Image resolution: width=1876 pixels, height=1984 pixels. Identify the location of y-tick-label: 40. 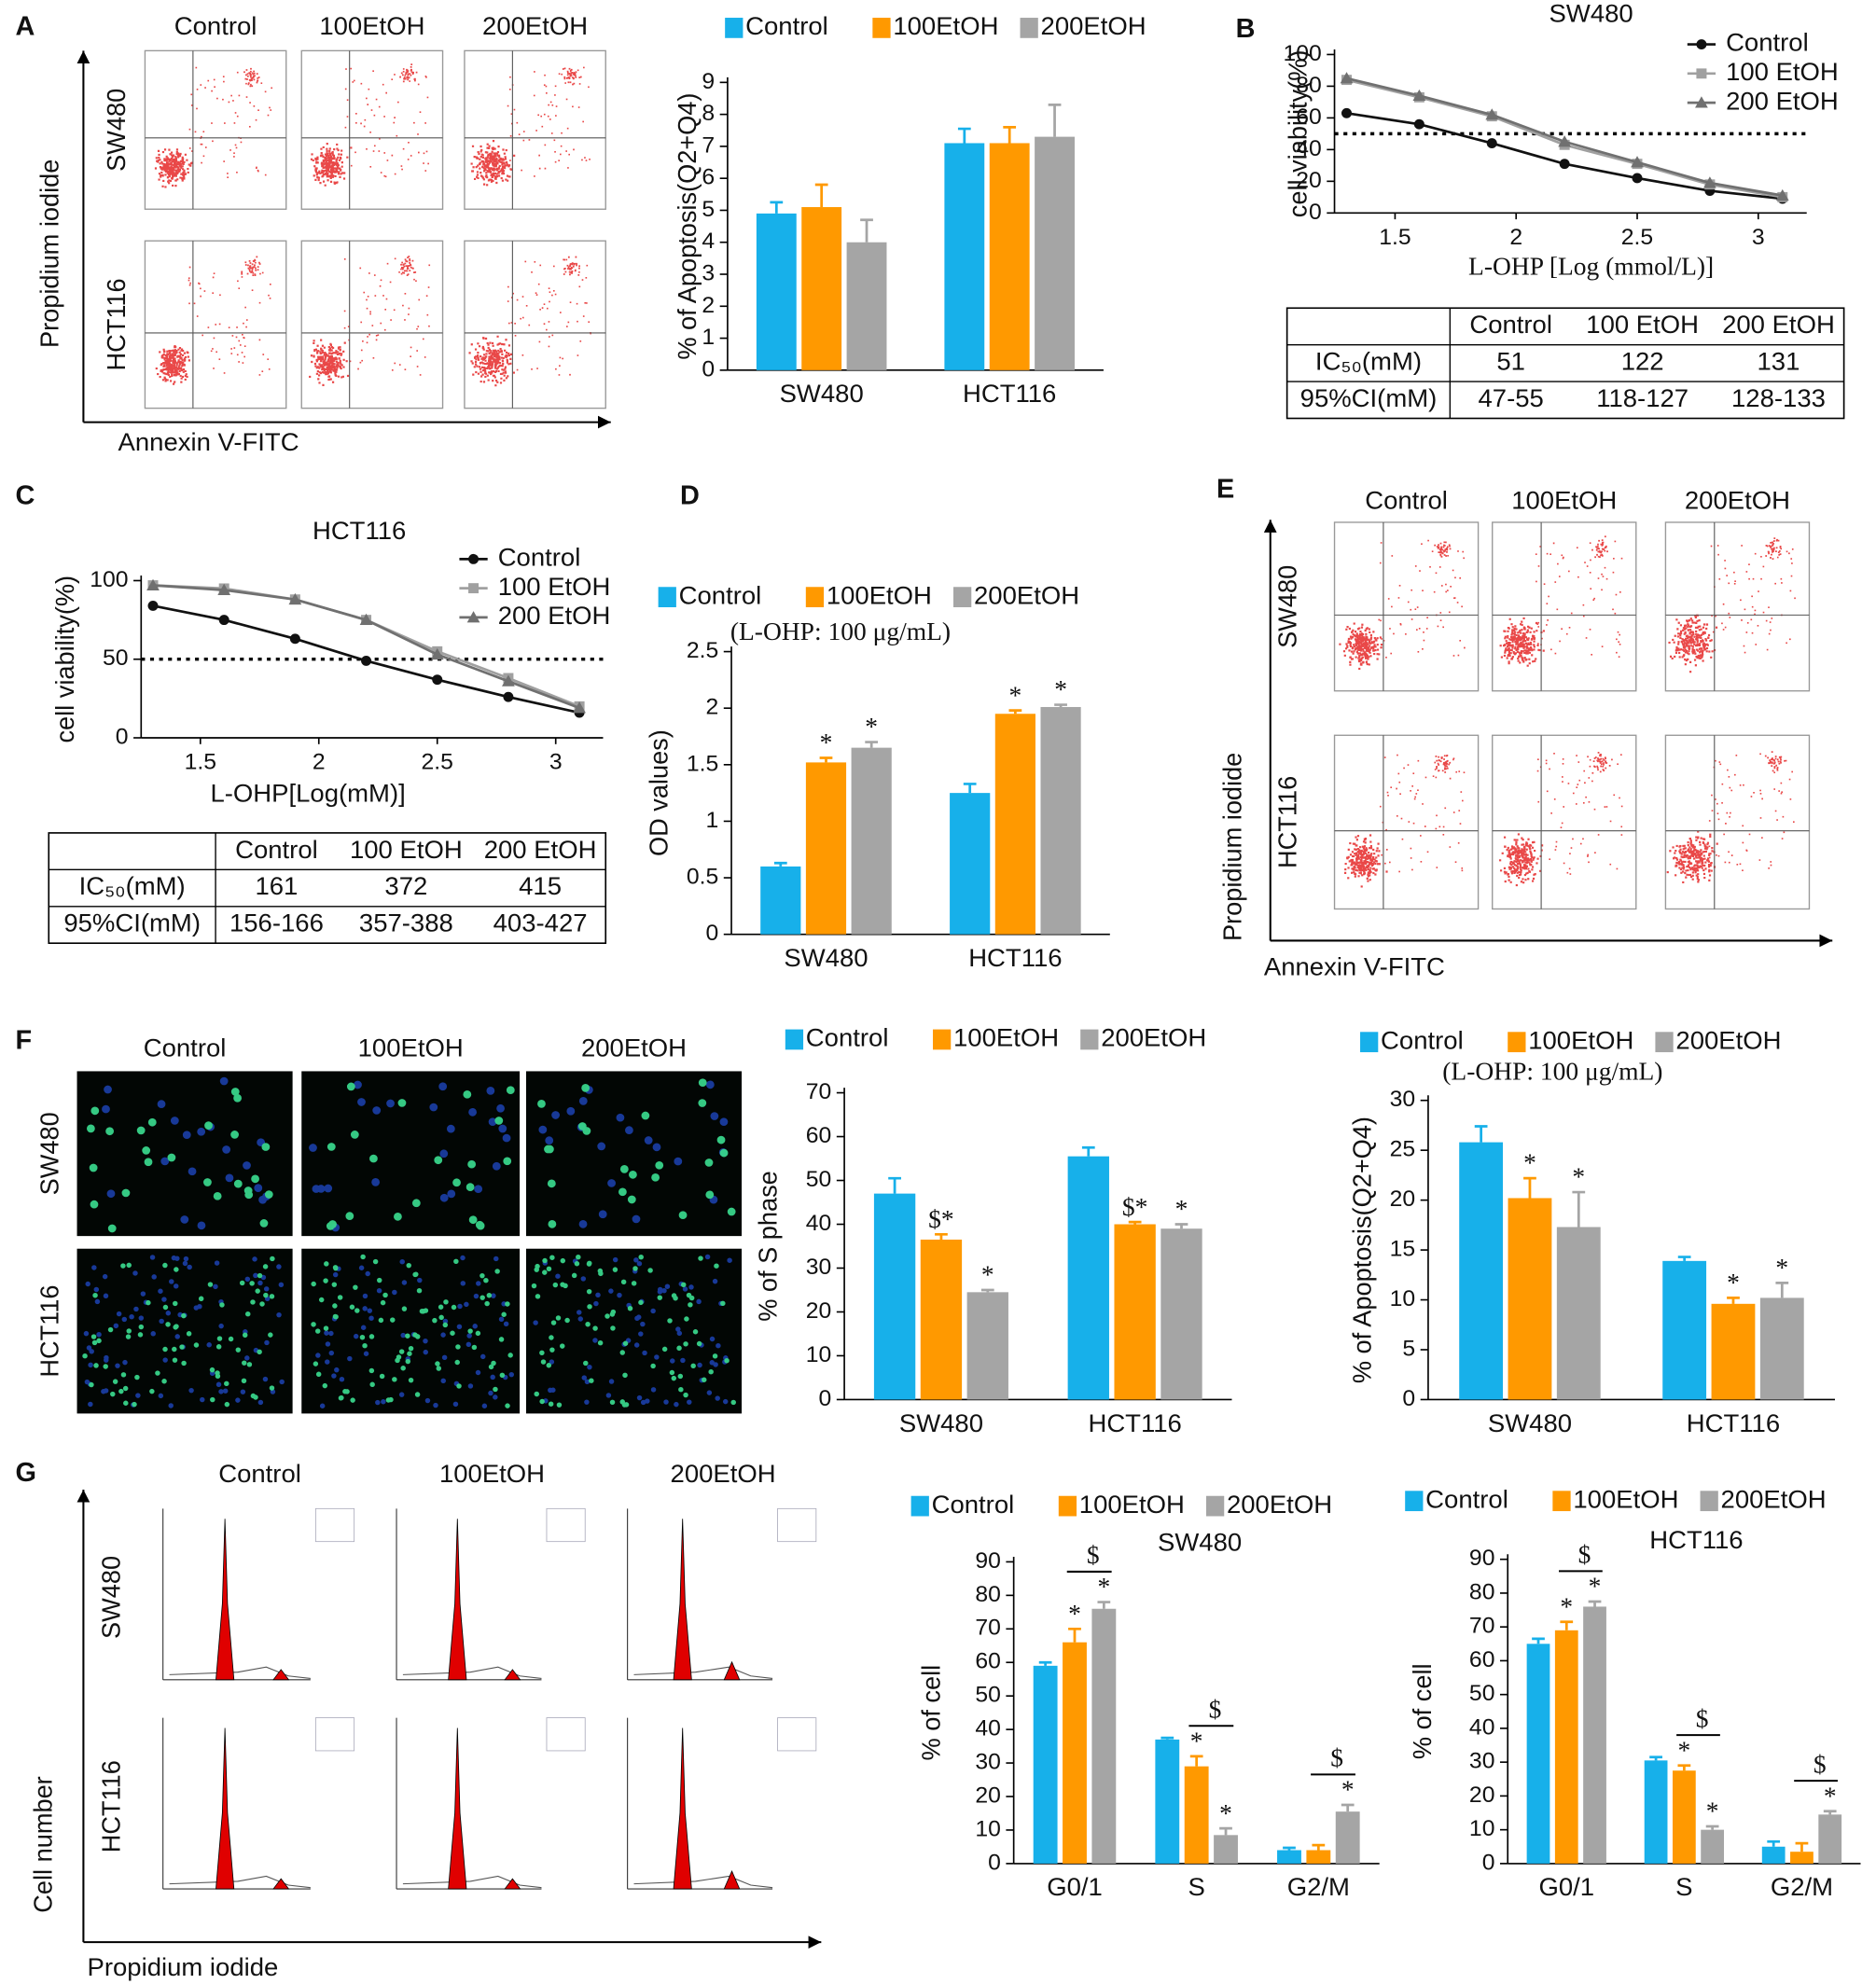
(988, 1728).